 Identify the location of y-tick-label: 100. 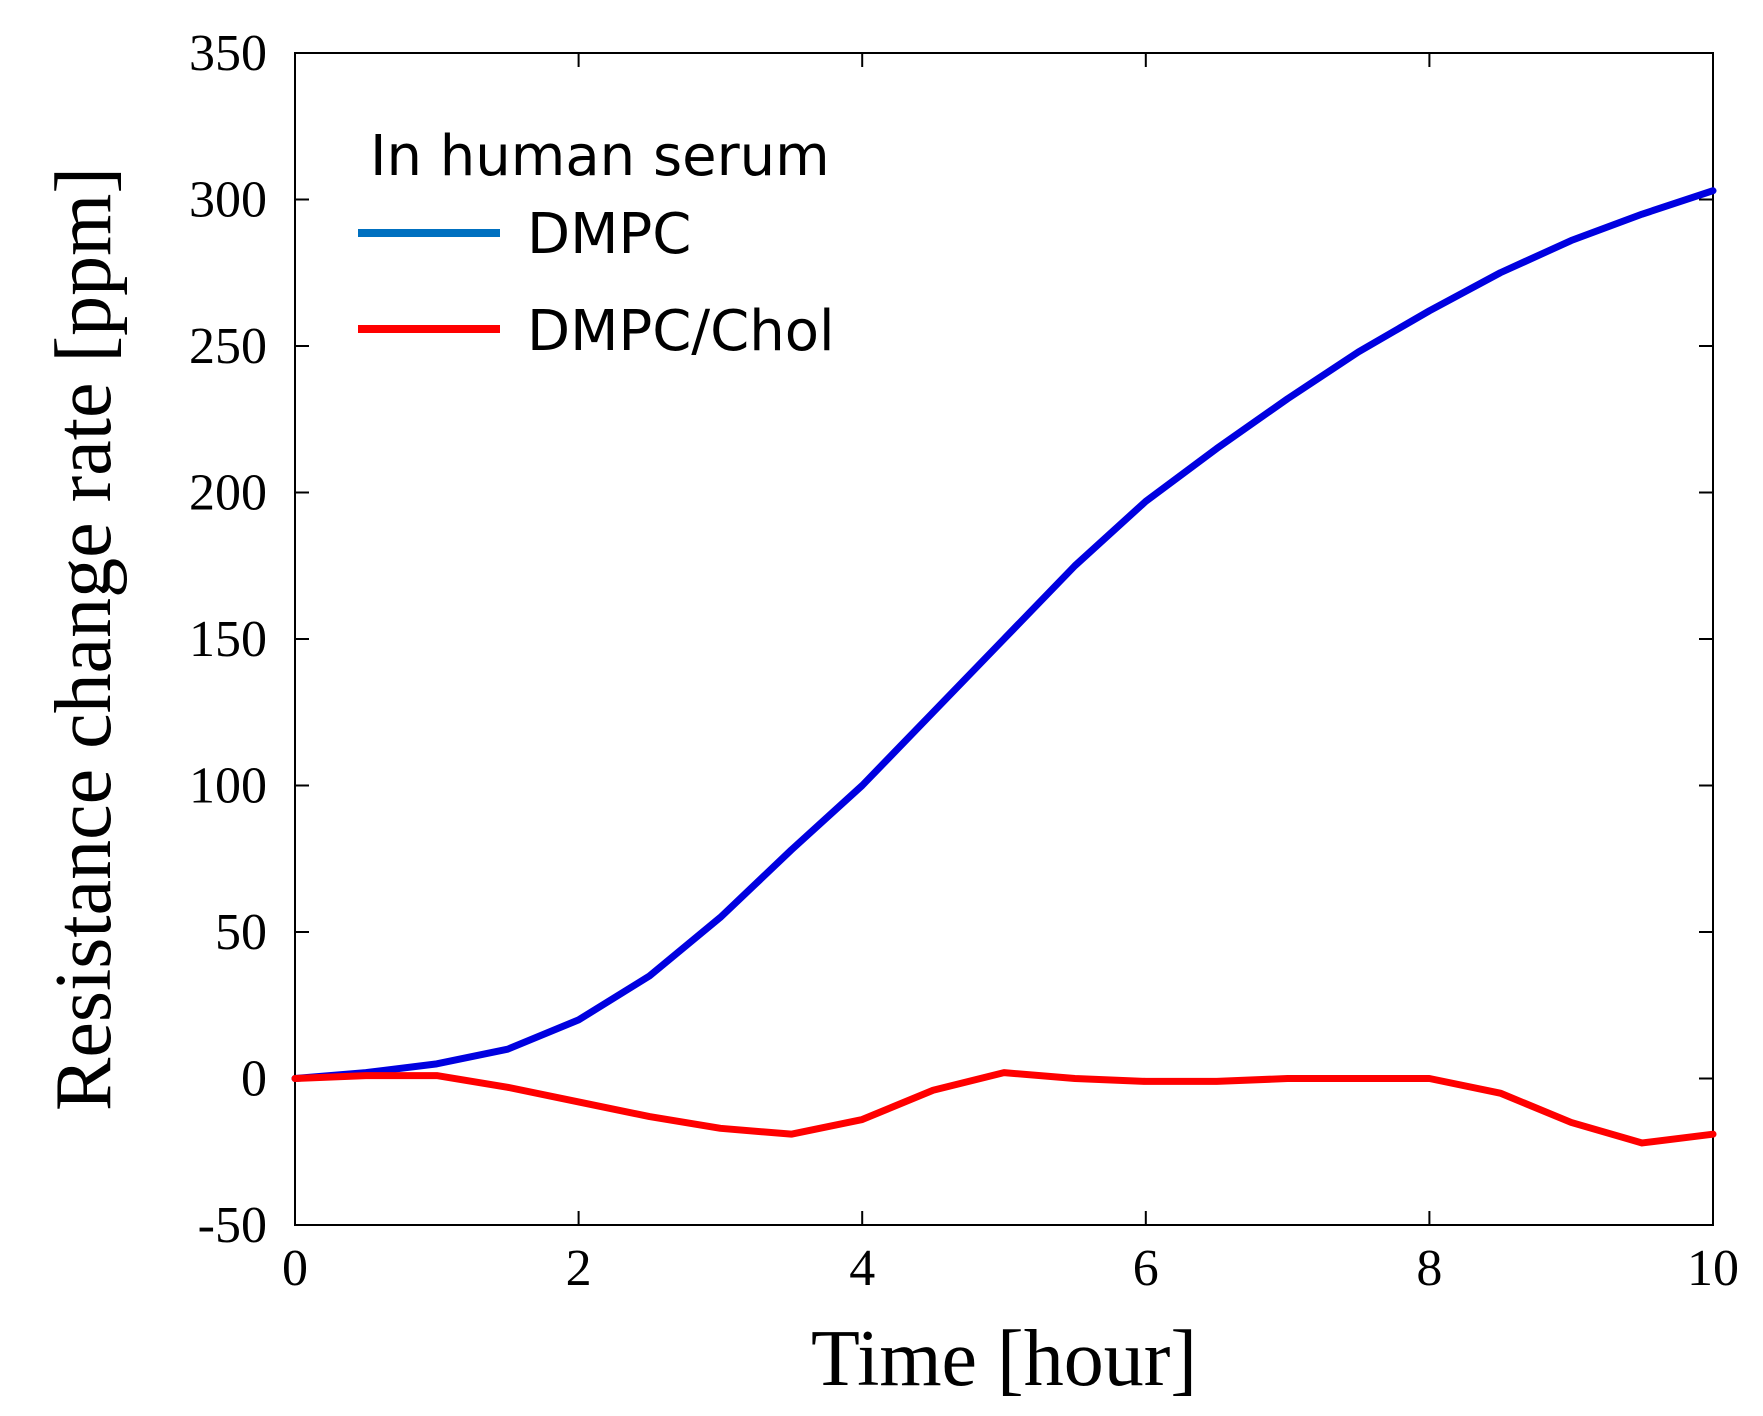
(228, 786).